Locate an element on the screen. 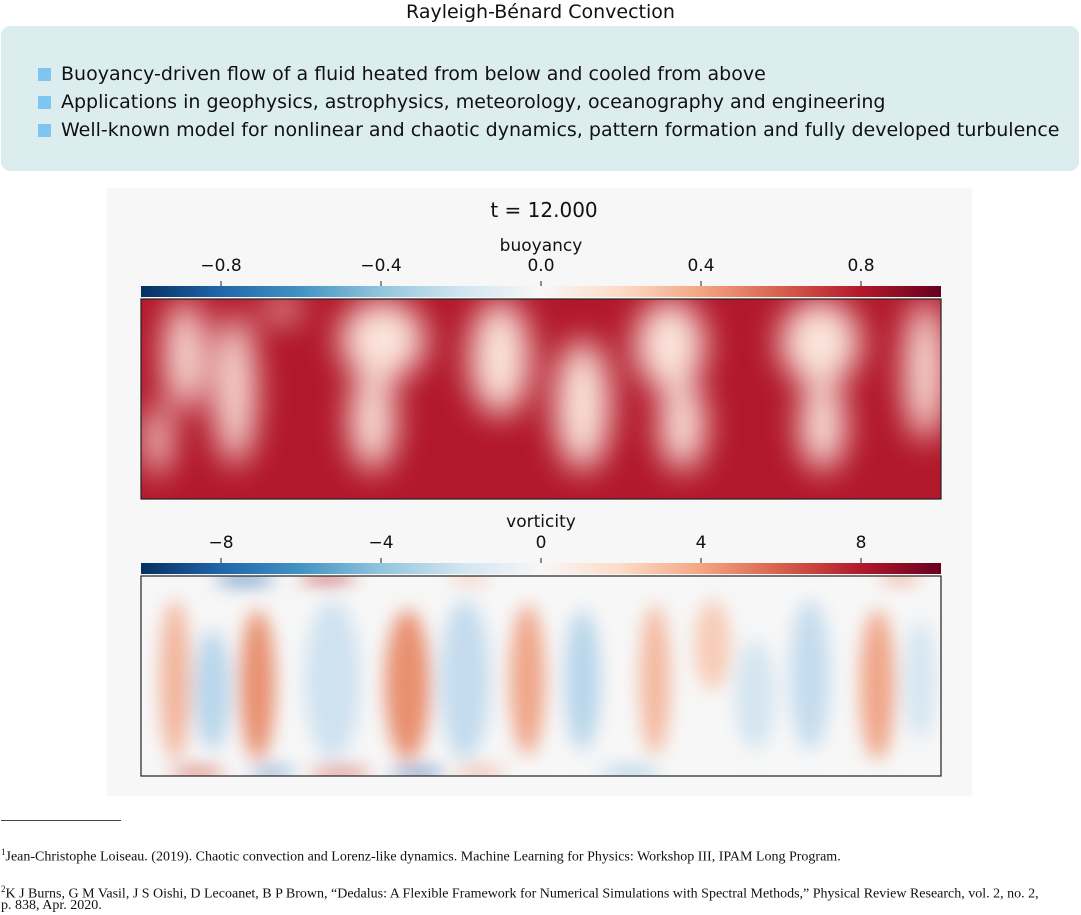 This screenshot has width=1081, height=915. vorticity-tick-label: 0 is located at coordinates (541, 543).